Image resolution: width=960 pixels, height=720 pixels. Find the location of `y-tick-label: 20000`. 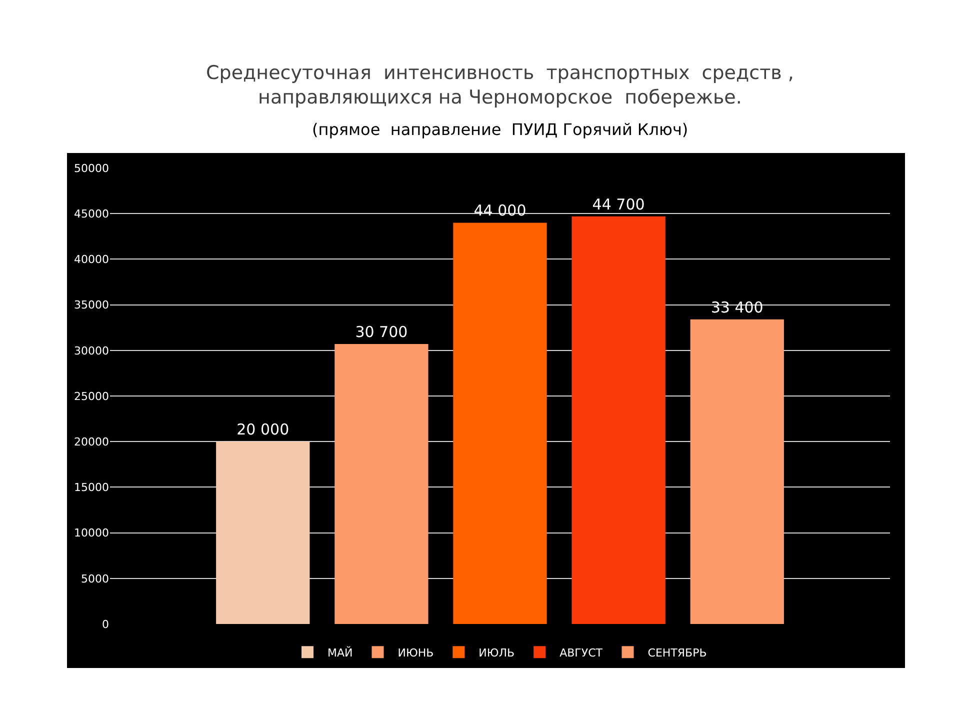

y-tick-label: 20000 is located at coordinates (91, 441).